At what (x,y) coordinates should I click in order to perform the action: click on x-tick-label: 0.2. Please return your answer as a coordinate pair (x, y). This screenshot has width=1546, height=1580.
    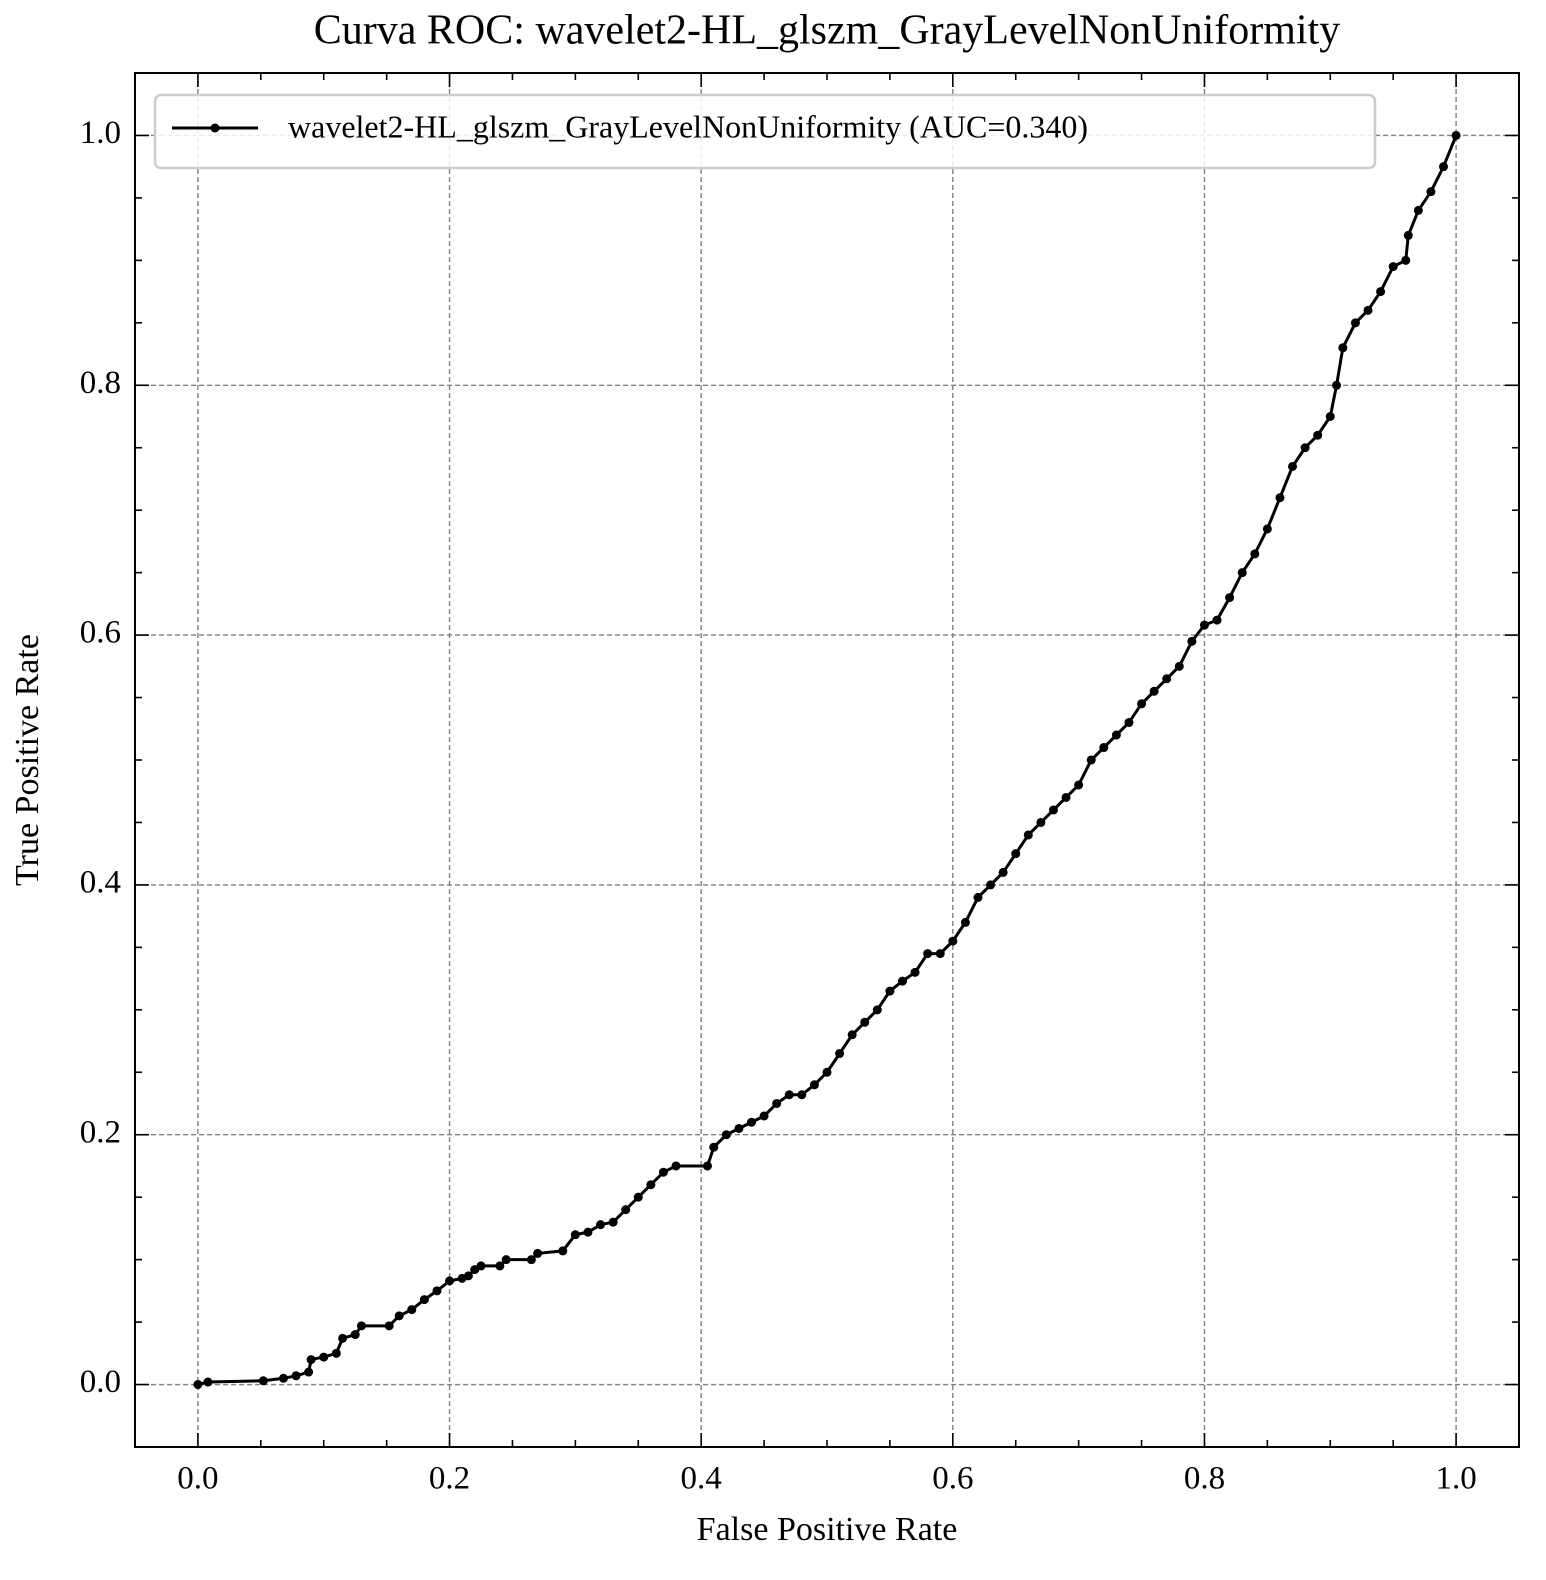
    Looking at the image, I should click on (449, 1479).